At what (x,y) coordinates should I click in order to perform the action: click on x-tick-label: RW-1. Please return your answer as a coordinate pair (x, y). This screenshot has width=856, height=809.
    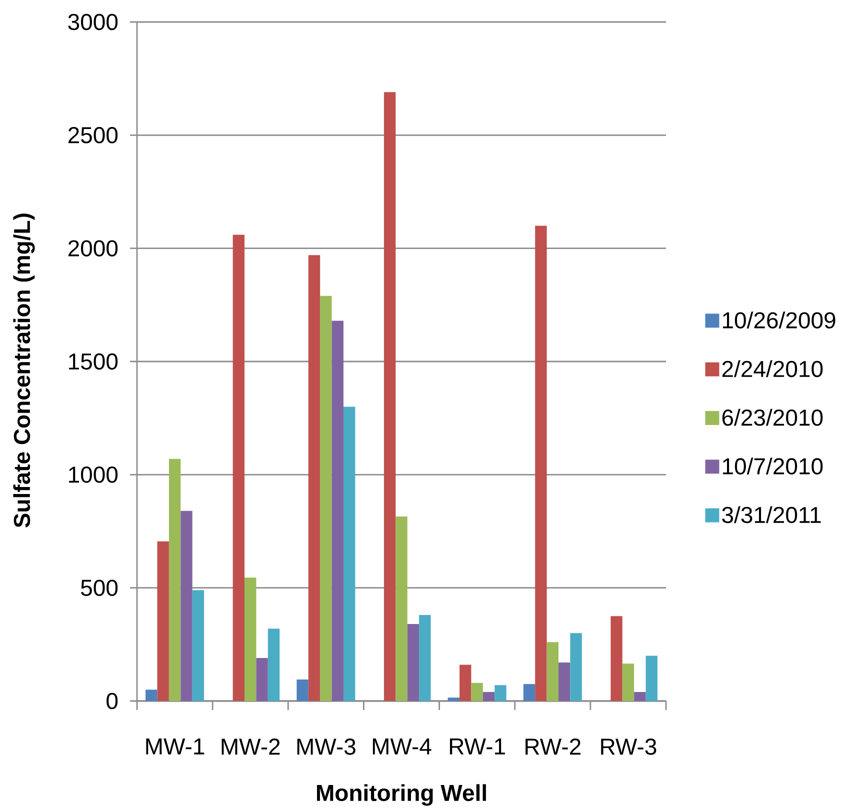
    Looking at the image, I should click on (477, 746).